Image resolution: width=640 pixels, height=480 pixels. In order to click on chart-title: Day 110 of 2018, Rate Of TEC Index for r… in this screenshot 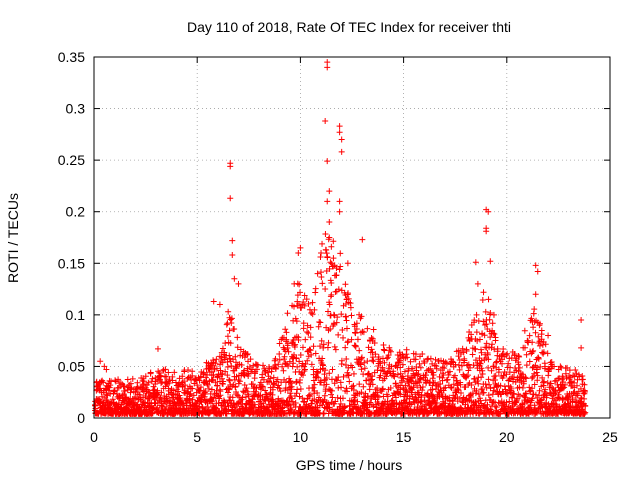, I will do `click(349, 27)`.